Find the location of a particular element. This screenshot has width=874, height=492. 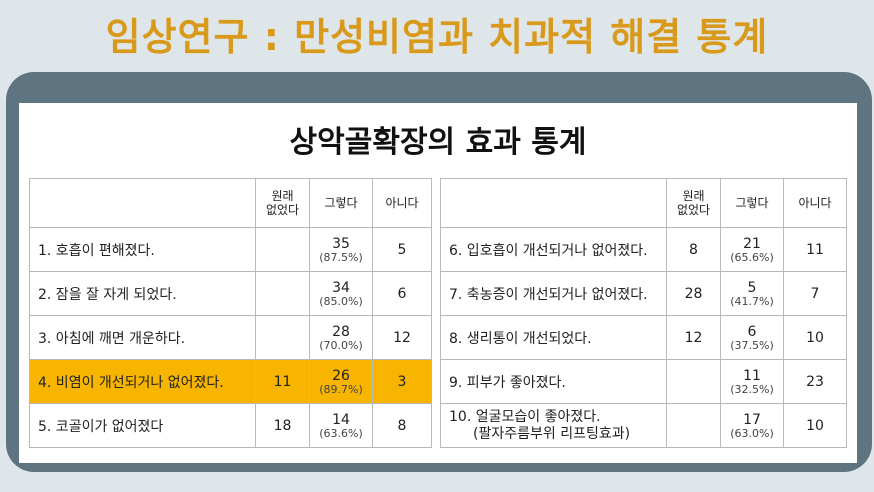

row-yes-cell: 5 (41.7%) is located at coordinates (752, 293).